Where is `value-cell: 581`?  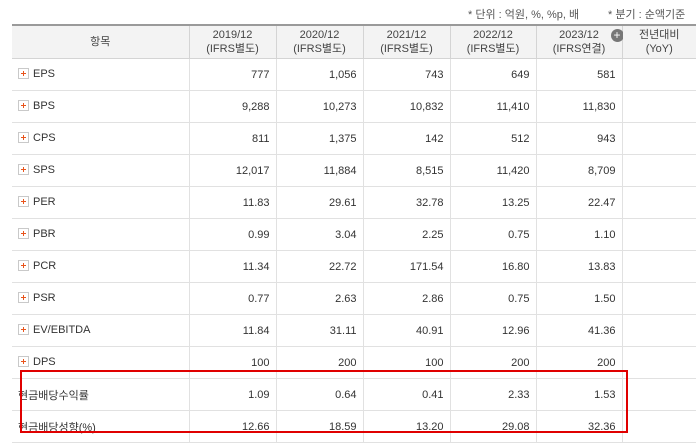
value-cell: 581 is located at coordinates (579, 74).